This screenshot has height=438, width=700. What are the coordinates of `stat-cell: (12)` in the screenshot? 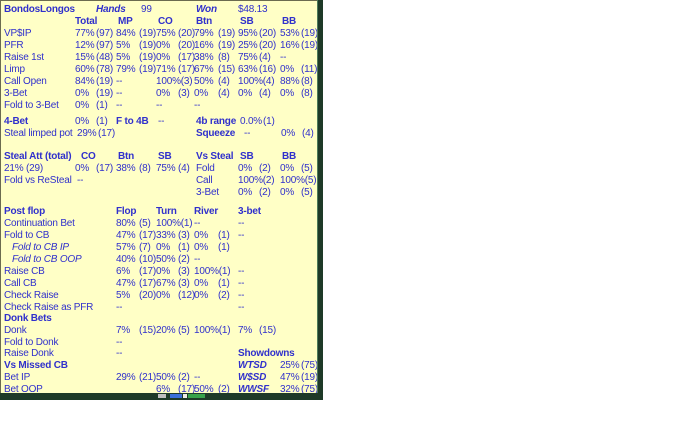 It's located at (186, 295).